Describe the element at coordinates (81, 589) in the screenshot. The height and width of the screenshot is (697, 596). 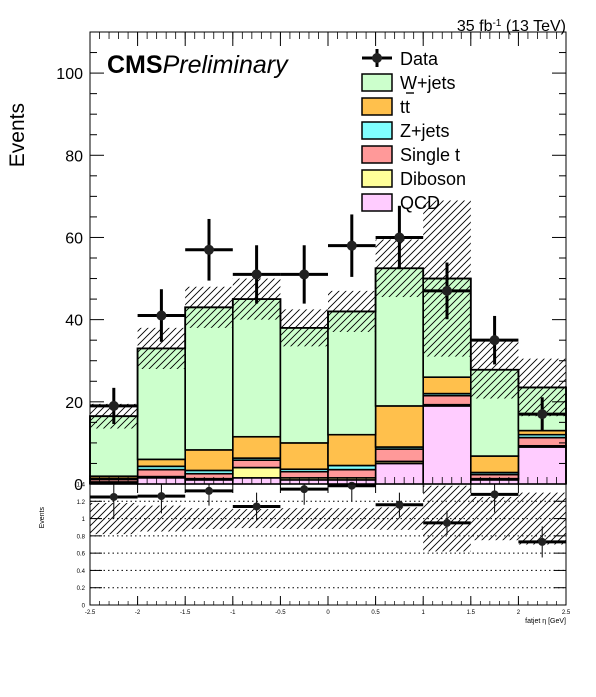
I see `ratio-ytick-label: 0.2` at that location.